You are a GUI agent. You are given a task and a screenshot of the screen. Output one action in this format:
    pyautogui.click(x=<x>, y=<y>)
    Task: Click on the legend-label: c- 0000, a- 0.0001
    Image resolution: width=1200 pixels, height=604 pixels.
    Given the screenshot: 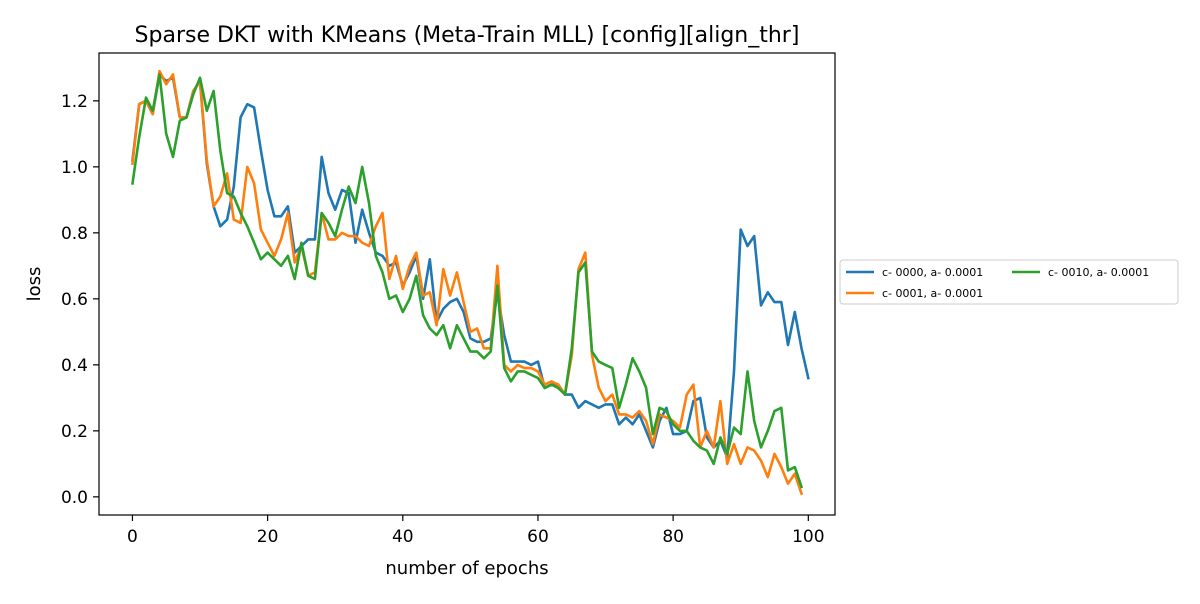 What is the action you would take?
    pyautogui.click(x=932, y=272)
    